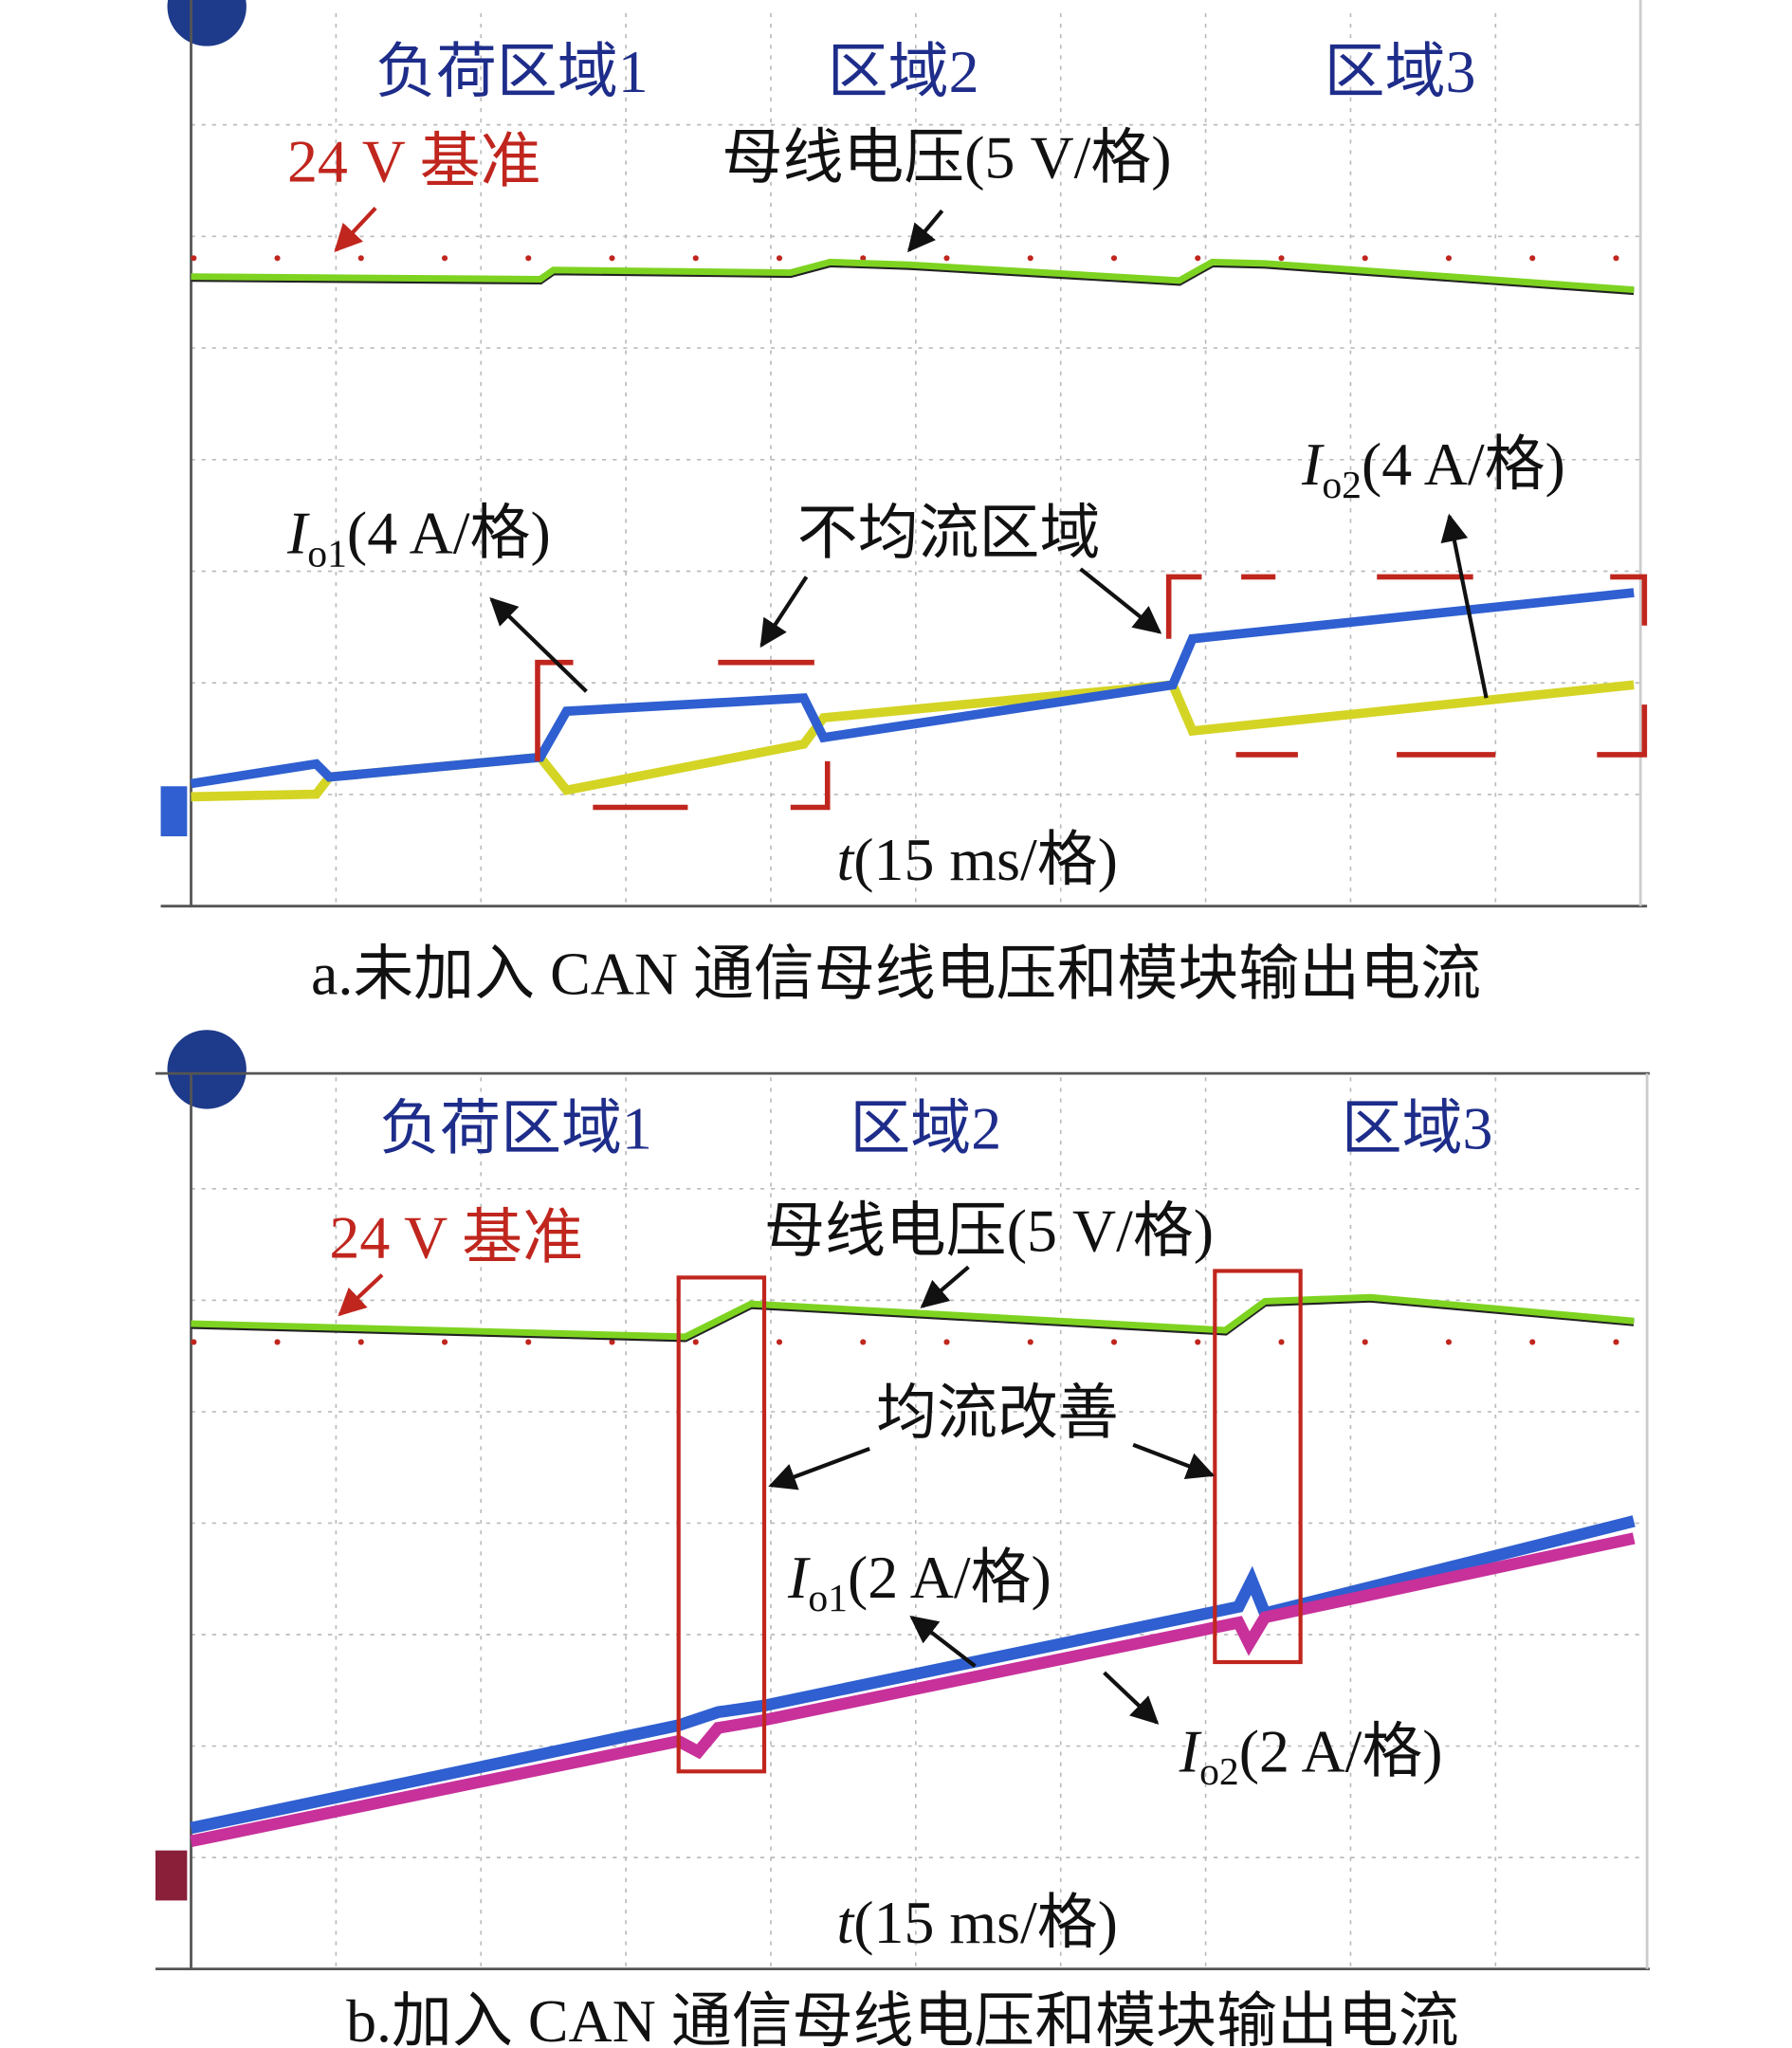 This screenshot has width=1792, height=2048. Describe the element at coordinates (418, 537) in the screenshot. I see `current-label: Io1(4 A/格)` at that location.